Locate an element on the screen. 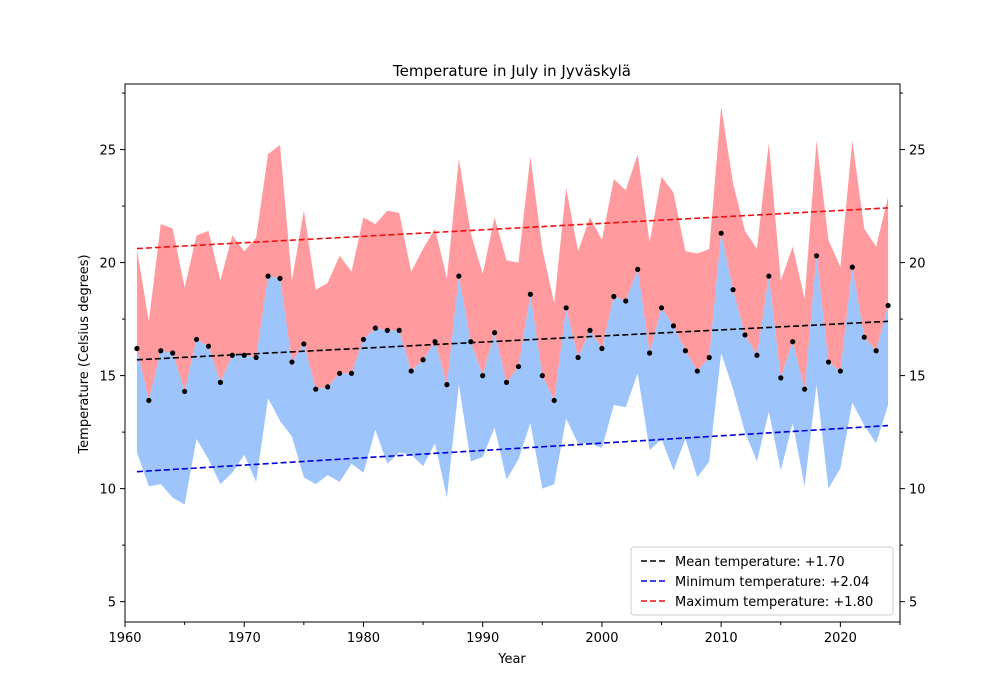 The height and width of the screenshot is (700, 1000). y-tick-label-right: 5 is located at coordinates (913, 603).